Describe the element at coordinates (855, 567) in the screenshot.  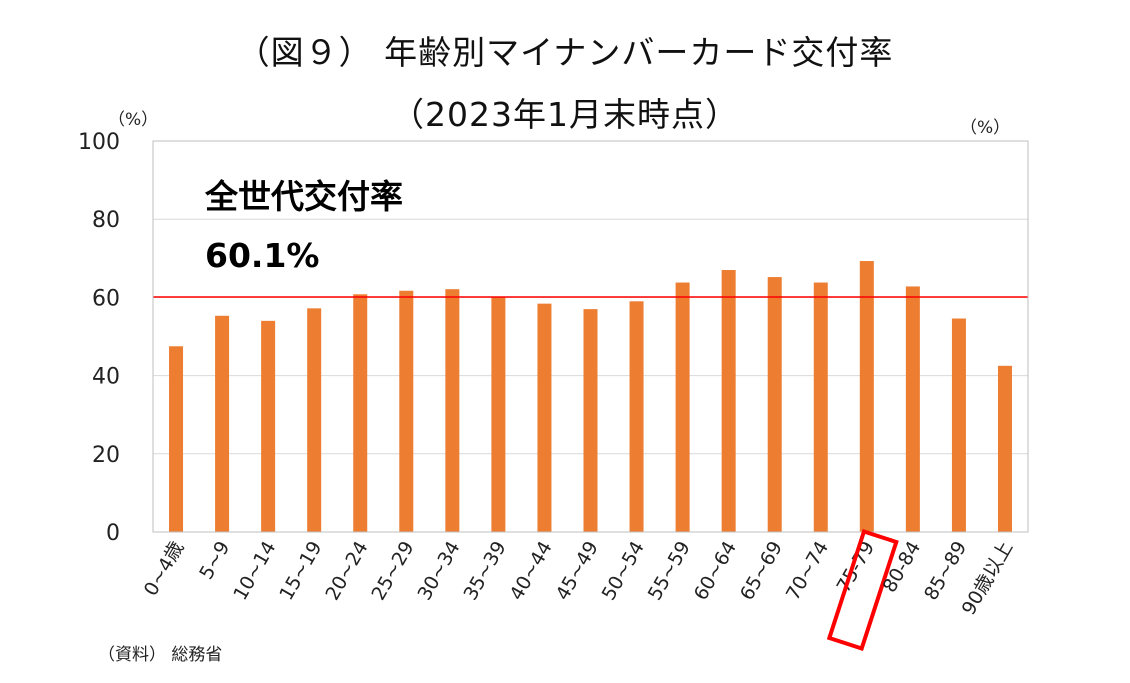
I see `x-tick-label: 75-79` at that location.